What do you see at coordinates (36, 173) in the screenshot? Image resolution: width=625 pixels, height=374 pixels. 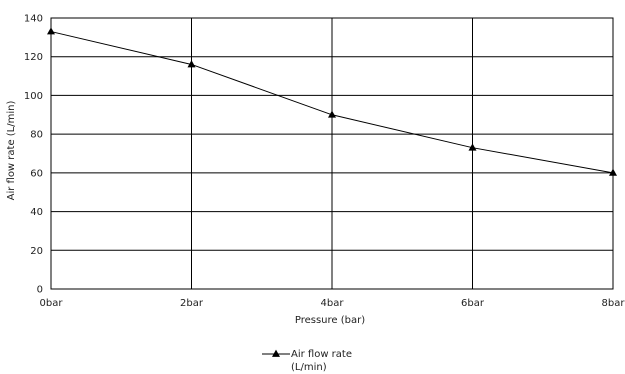 I see `y-tick-label: 60` at bounding box center [36, 173].